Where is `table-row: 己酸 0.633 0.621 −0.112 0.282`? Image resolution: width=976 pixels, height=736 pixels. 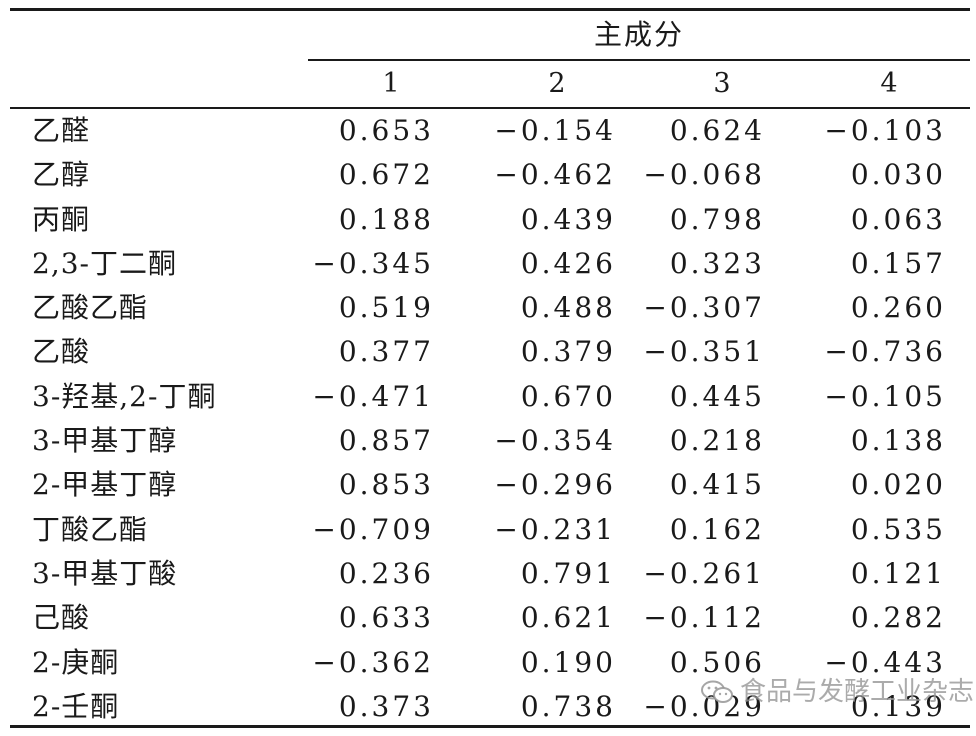
table-row: 己酸 0.633 0.621 −0.112 0.282 is located at coordinates (488, 618).